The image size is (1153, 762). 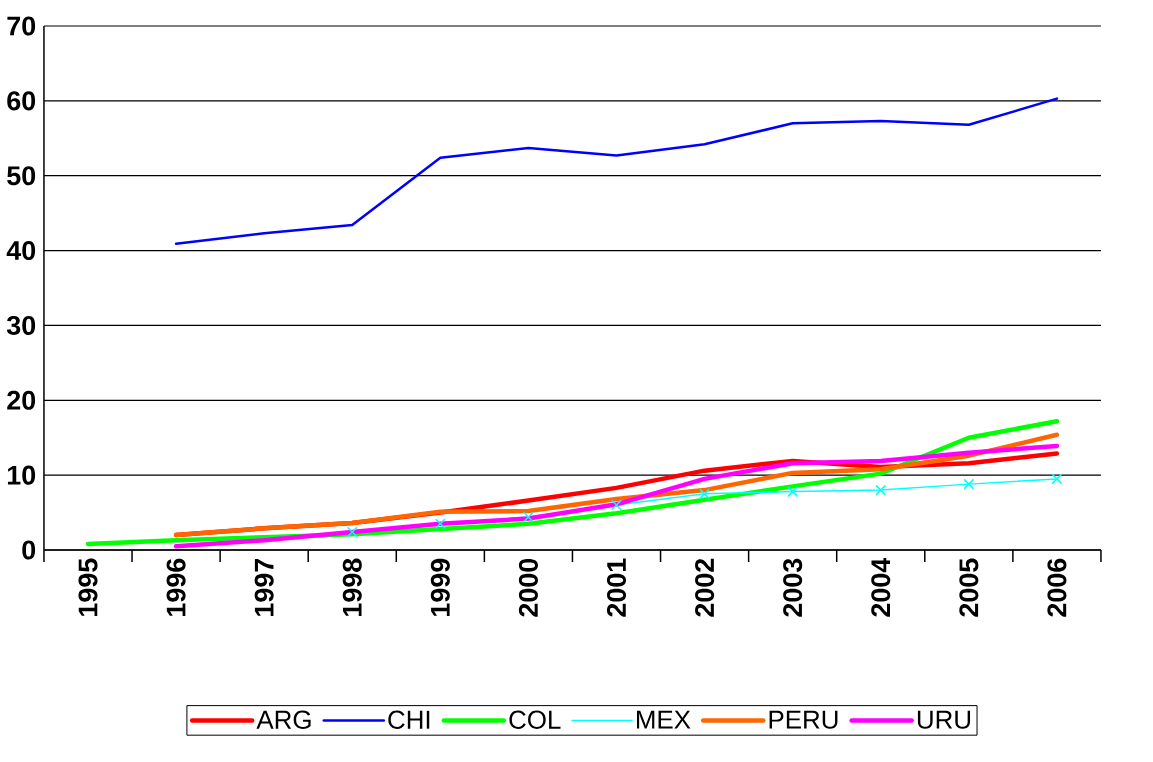 I want to click on y-tick-label: 10, so click(x=21, y=475).